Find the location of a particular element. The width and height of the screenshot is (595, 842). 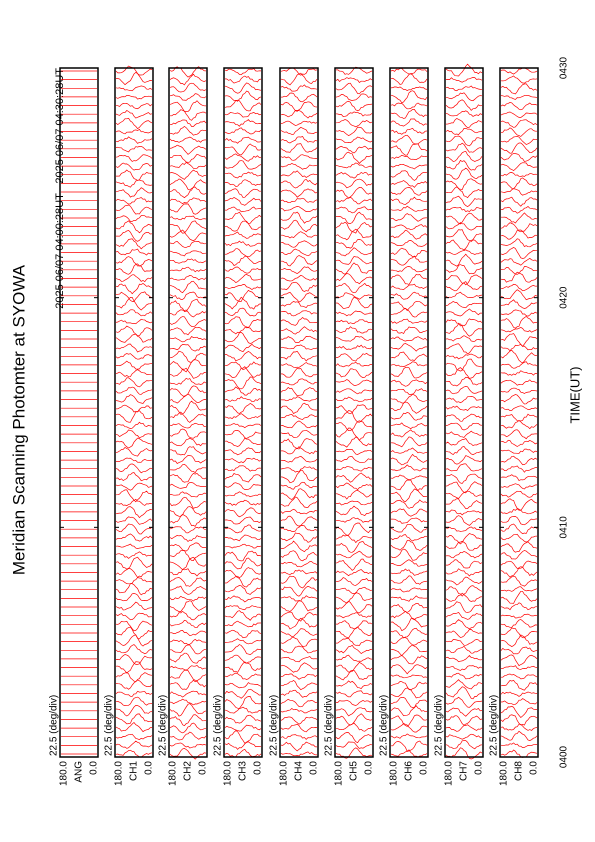

x-tick-label: 0410 is located at coordinates (564, 527).